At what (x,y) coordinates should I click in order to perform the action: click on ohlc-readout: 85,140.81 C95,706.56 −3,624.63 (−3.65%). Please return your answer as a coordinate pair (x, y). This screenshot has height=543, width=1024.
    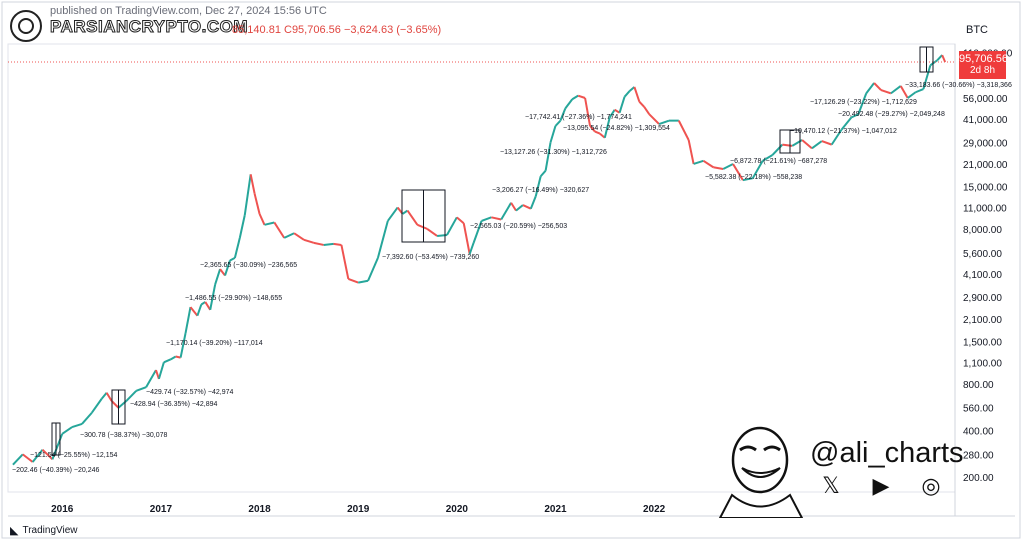
    Looking at the image, I should click on (336, 30).